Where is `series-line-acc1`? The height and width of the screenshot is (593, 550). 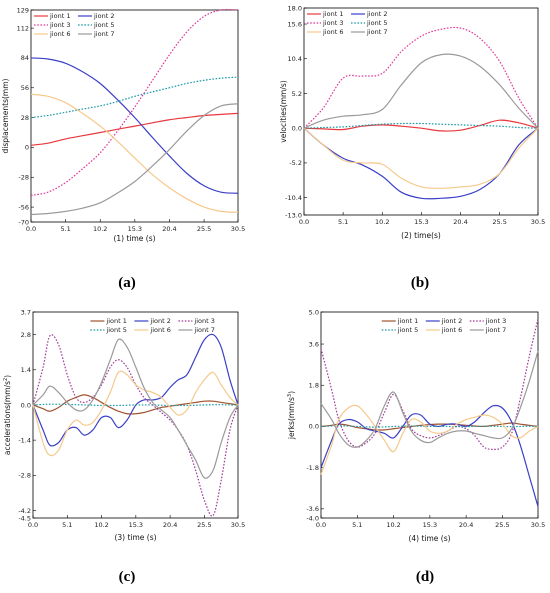
series-line-acc1 is located at coordinates (135, 404).